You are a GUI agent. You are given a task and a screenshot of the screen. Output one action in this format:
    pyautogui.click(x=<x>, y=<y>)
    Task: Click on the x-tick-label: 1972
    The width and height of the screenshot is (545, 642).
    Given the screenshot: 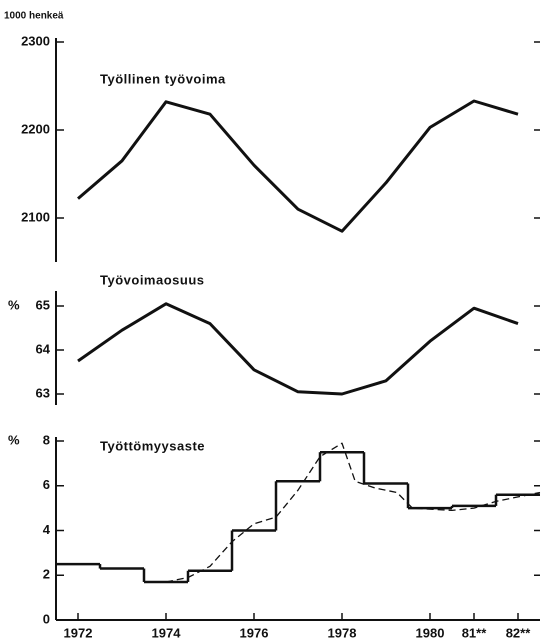 What is the action you would take?
    pyautogui.click(x=78, y=632)
    